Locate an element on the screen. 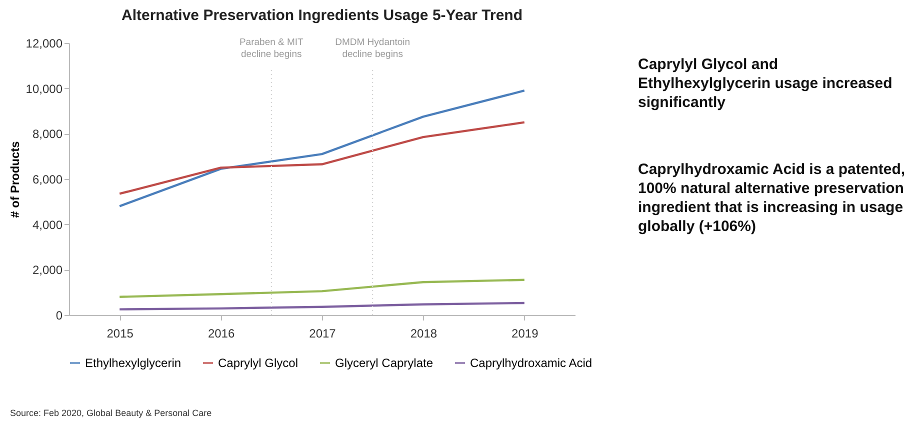  chart-title: Alternative Preservation Ingredients Usage 5-Year Trend is located at coordinates (322, 15).